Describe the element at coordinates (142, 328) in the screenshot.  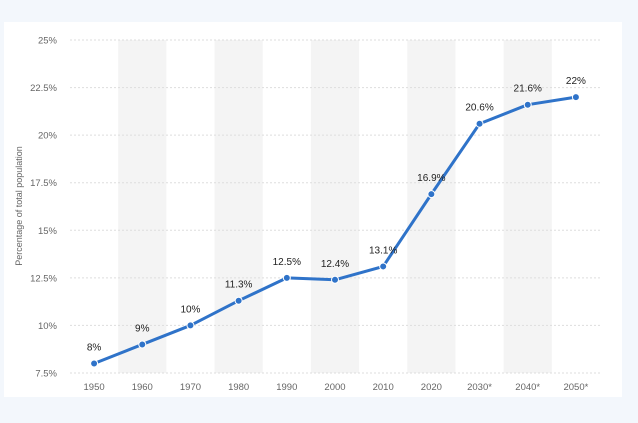
I see `data-label: 9%` at that location.